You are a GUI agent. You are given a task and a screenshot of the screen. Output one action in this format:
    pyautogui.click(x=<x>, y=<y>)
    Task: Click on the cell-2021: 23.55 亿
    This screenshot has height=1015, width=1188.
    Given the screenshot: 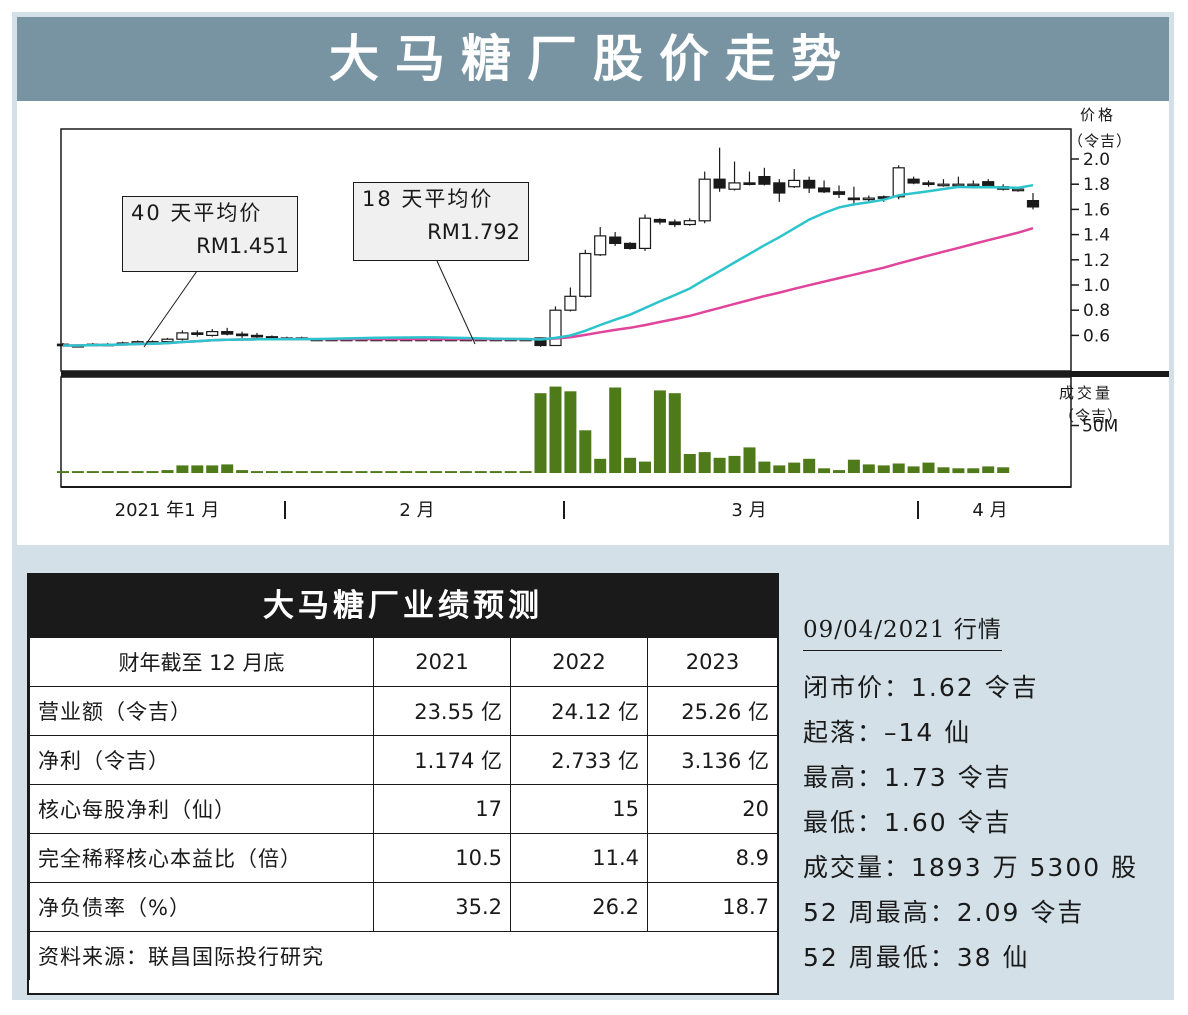 What is the action you would take?
    pyautogui.click(x=442, y=711)
    